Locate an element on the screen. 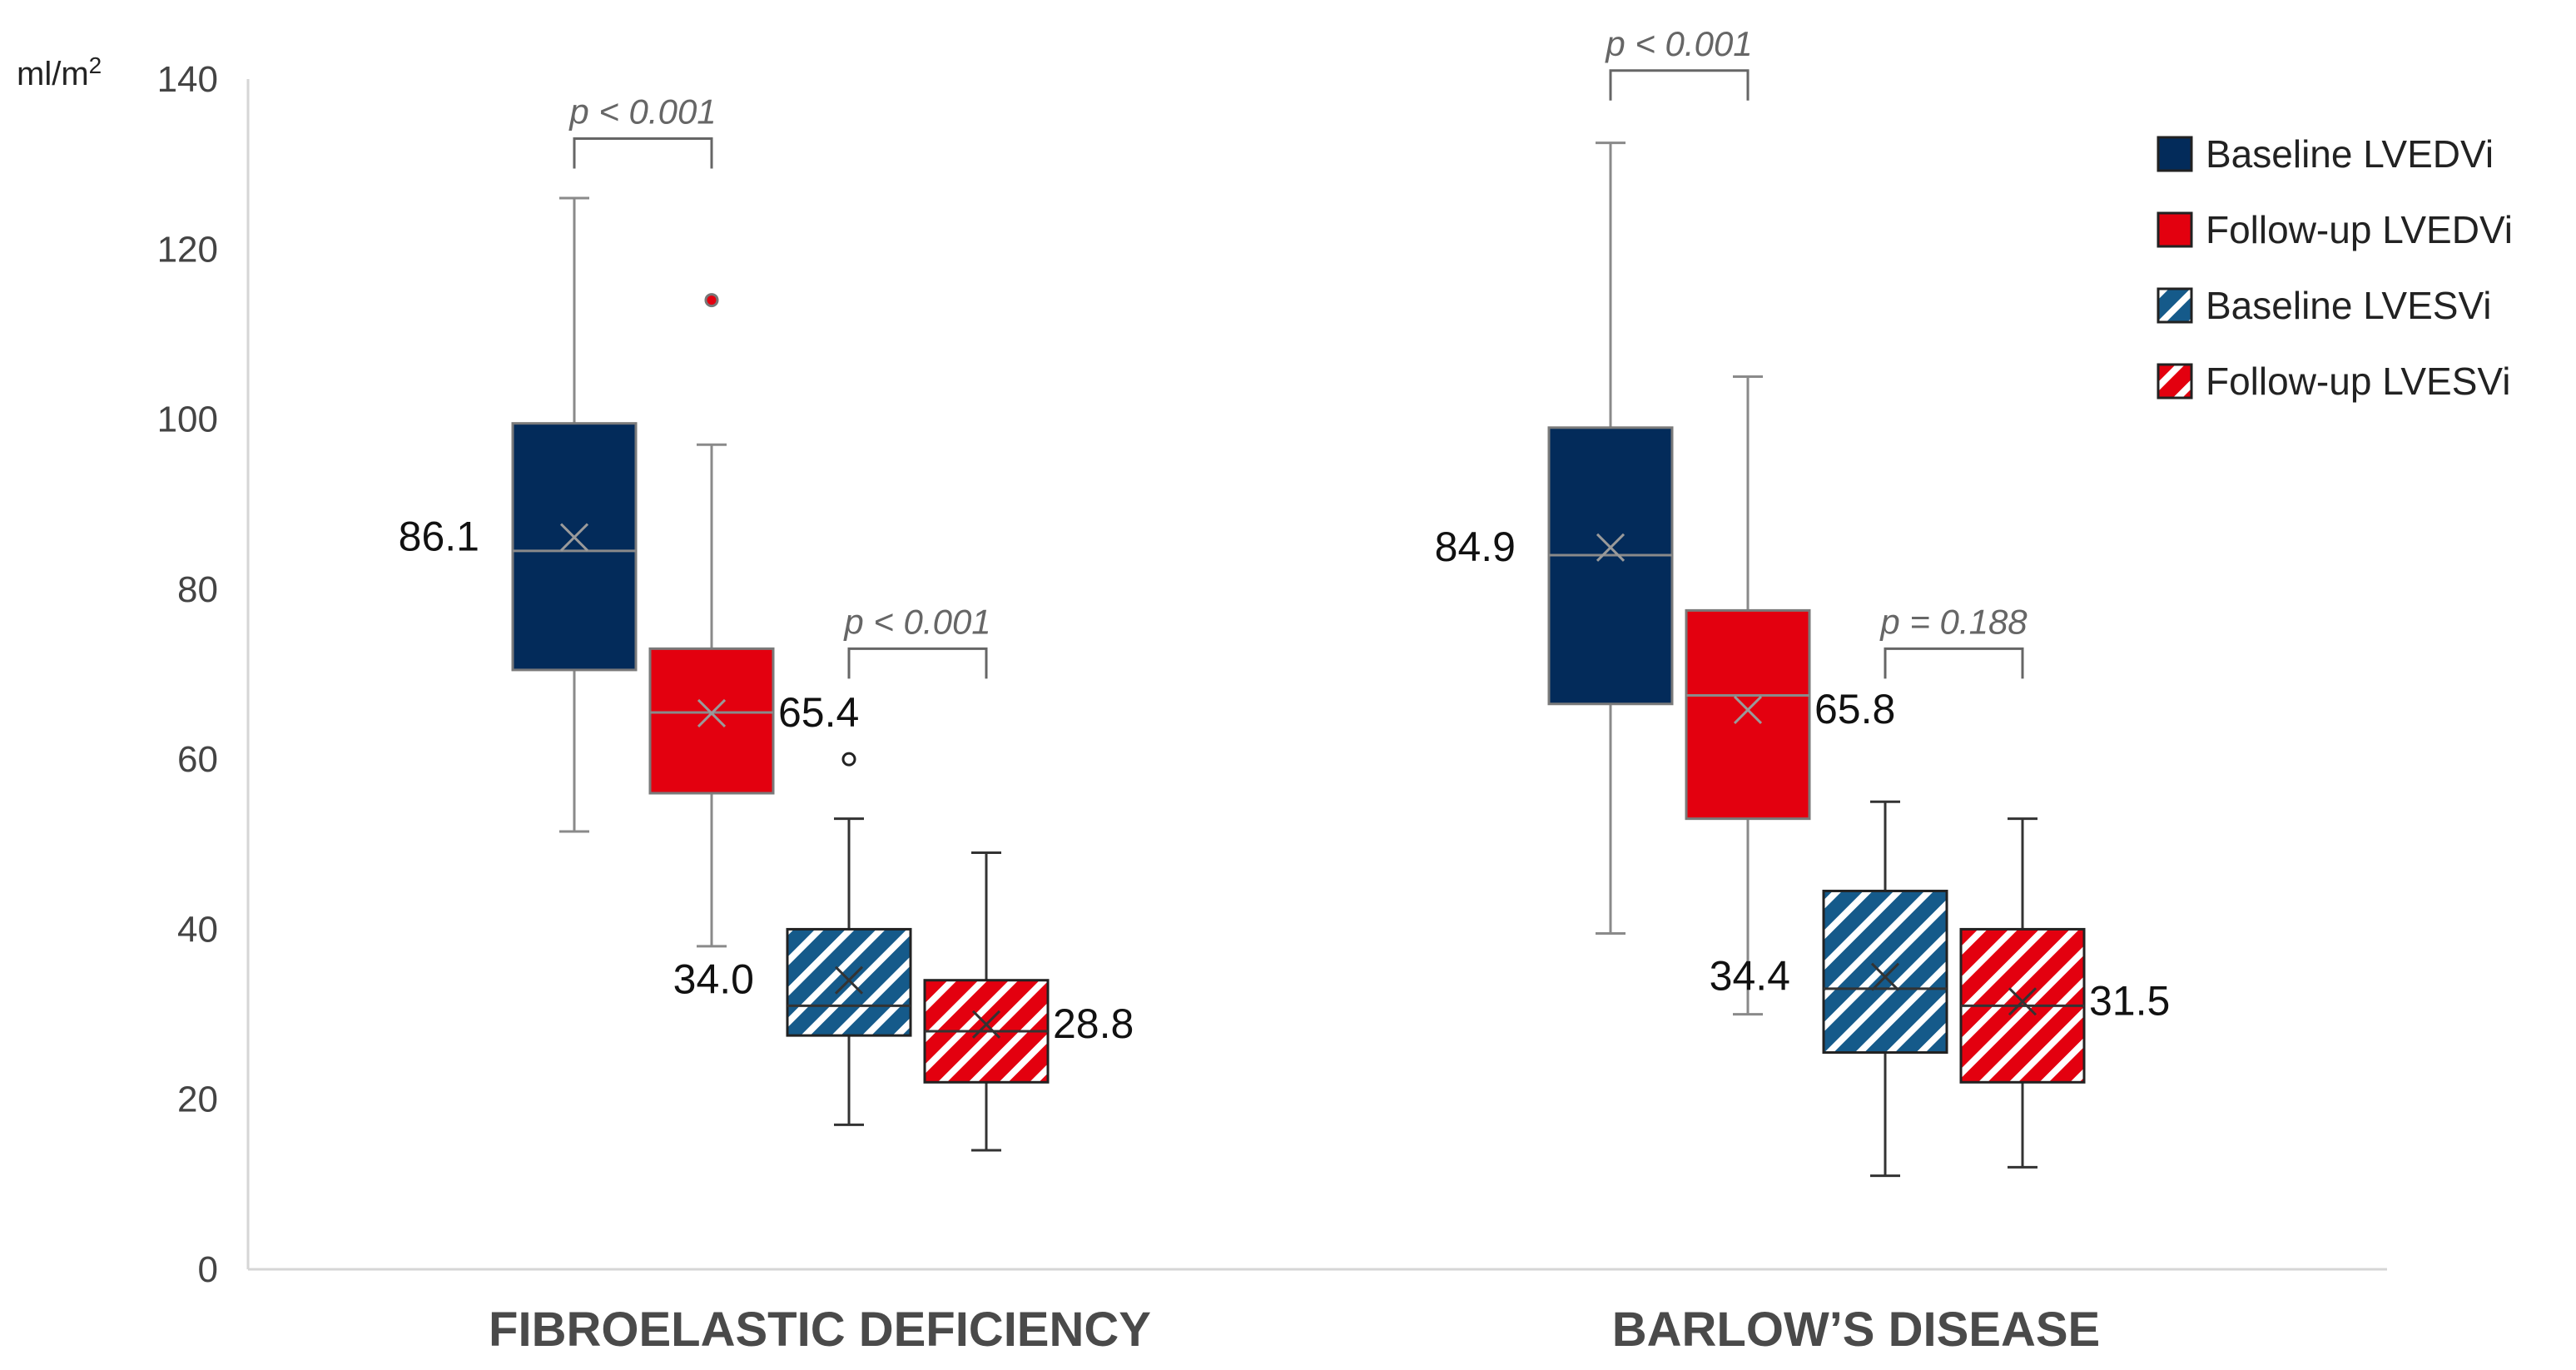  box-6: 34.4 is located at coordinates (1829, 989).